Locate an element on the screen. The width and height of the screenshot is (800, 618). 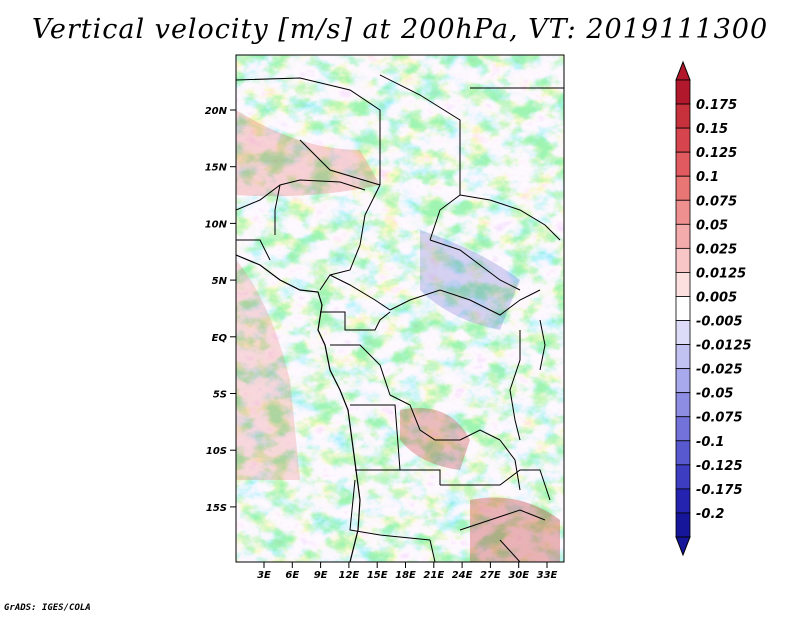
lon-tick-label: 15E is located at coordinates (377, 575).